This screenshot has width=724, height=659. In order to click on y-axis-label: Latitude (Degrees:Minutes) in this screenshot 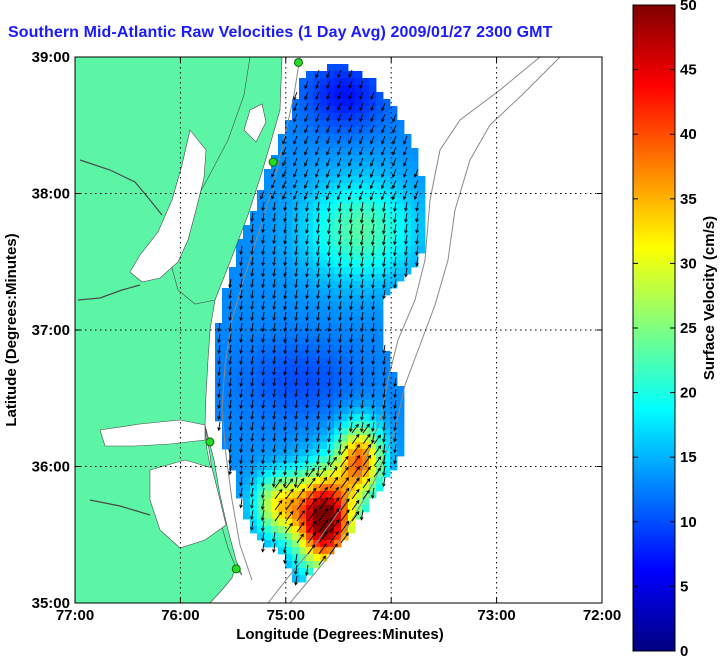, I will do `click(11, 329)`.